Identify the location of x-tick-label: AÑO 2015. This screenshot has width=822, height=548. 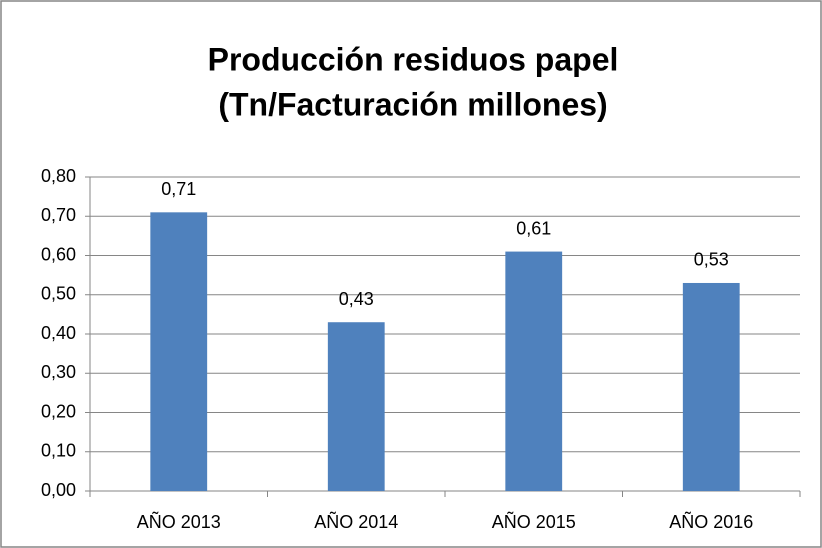
(534, 521).